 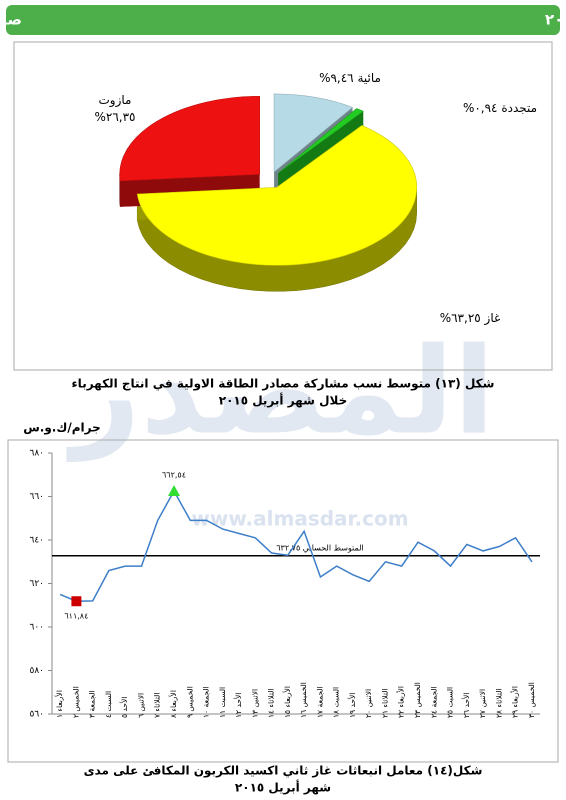 I want to click on header-title: تقرير مرصد الكهرباء – أبريل ٢٠١٥, so click(x=555, y=19).